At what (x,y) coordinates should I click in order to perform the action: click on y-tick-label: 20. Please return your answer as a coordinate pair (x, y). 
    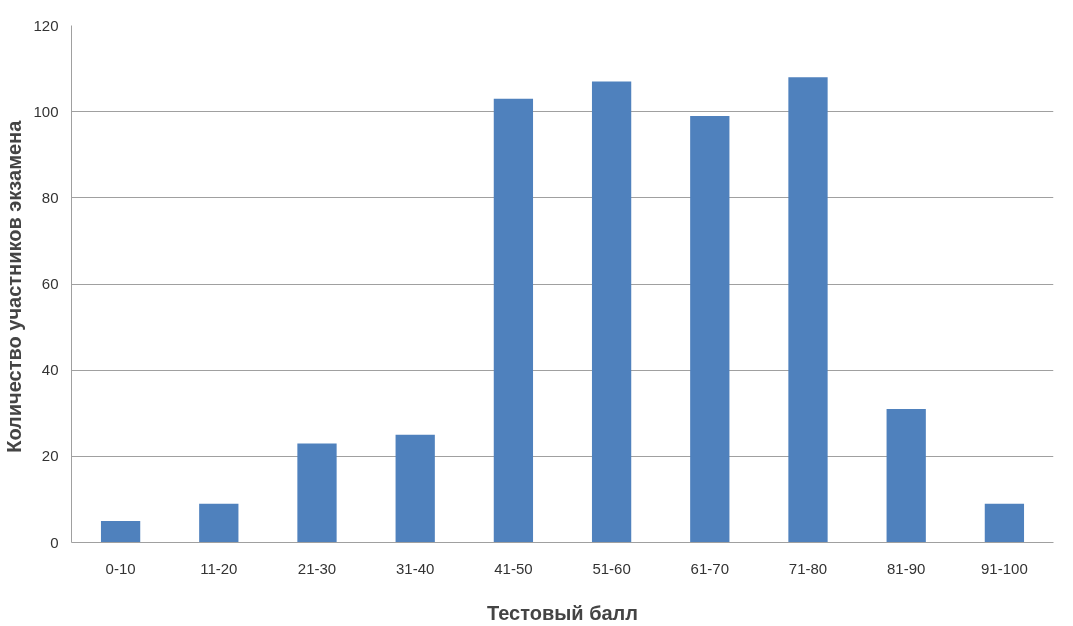
    Looking at the image, I should click on (50, 456).